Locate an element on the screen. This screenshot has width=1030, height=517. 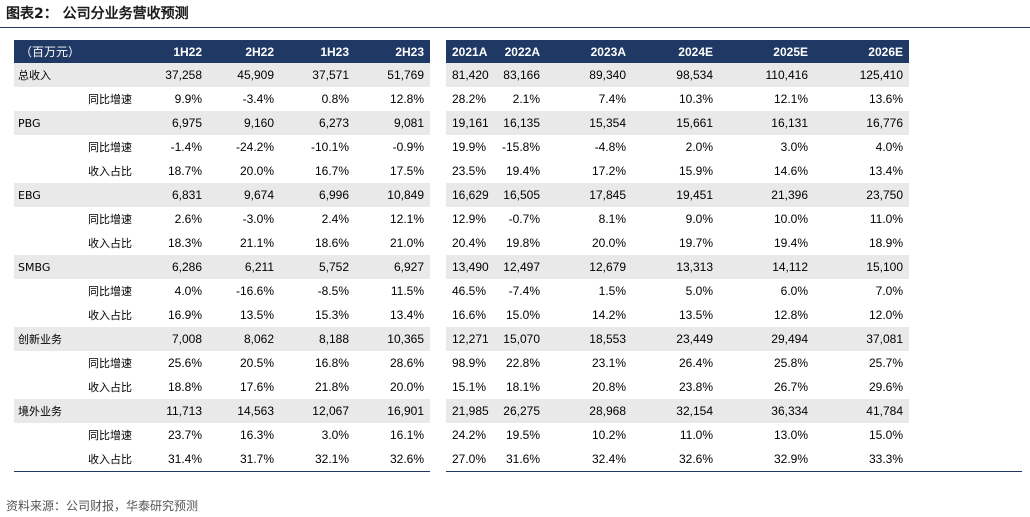
metric-row: 15.1% 18.1% 20.8% 23.8% 26.7% 29.6% is located at coordinates (734, 387).